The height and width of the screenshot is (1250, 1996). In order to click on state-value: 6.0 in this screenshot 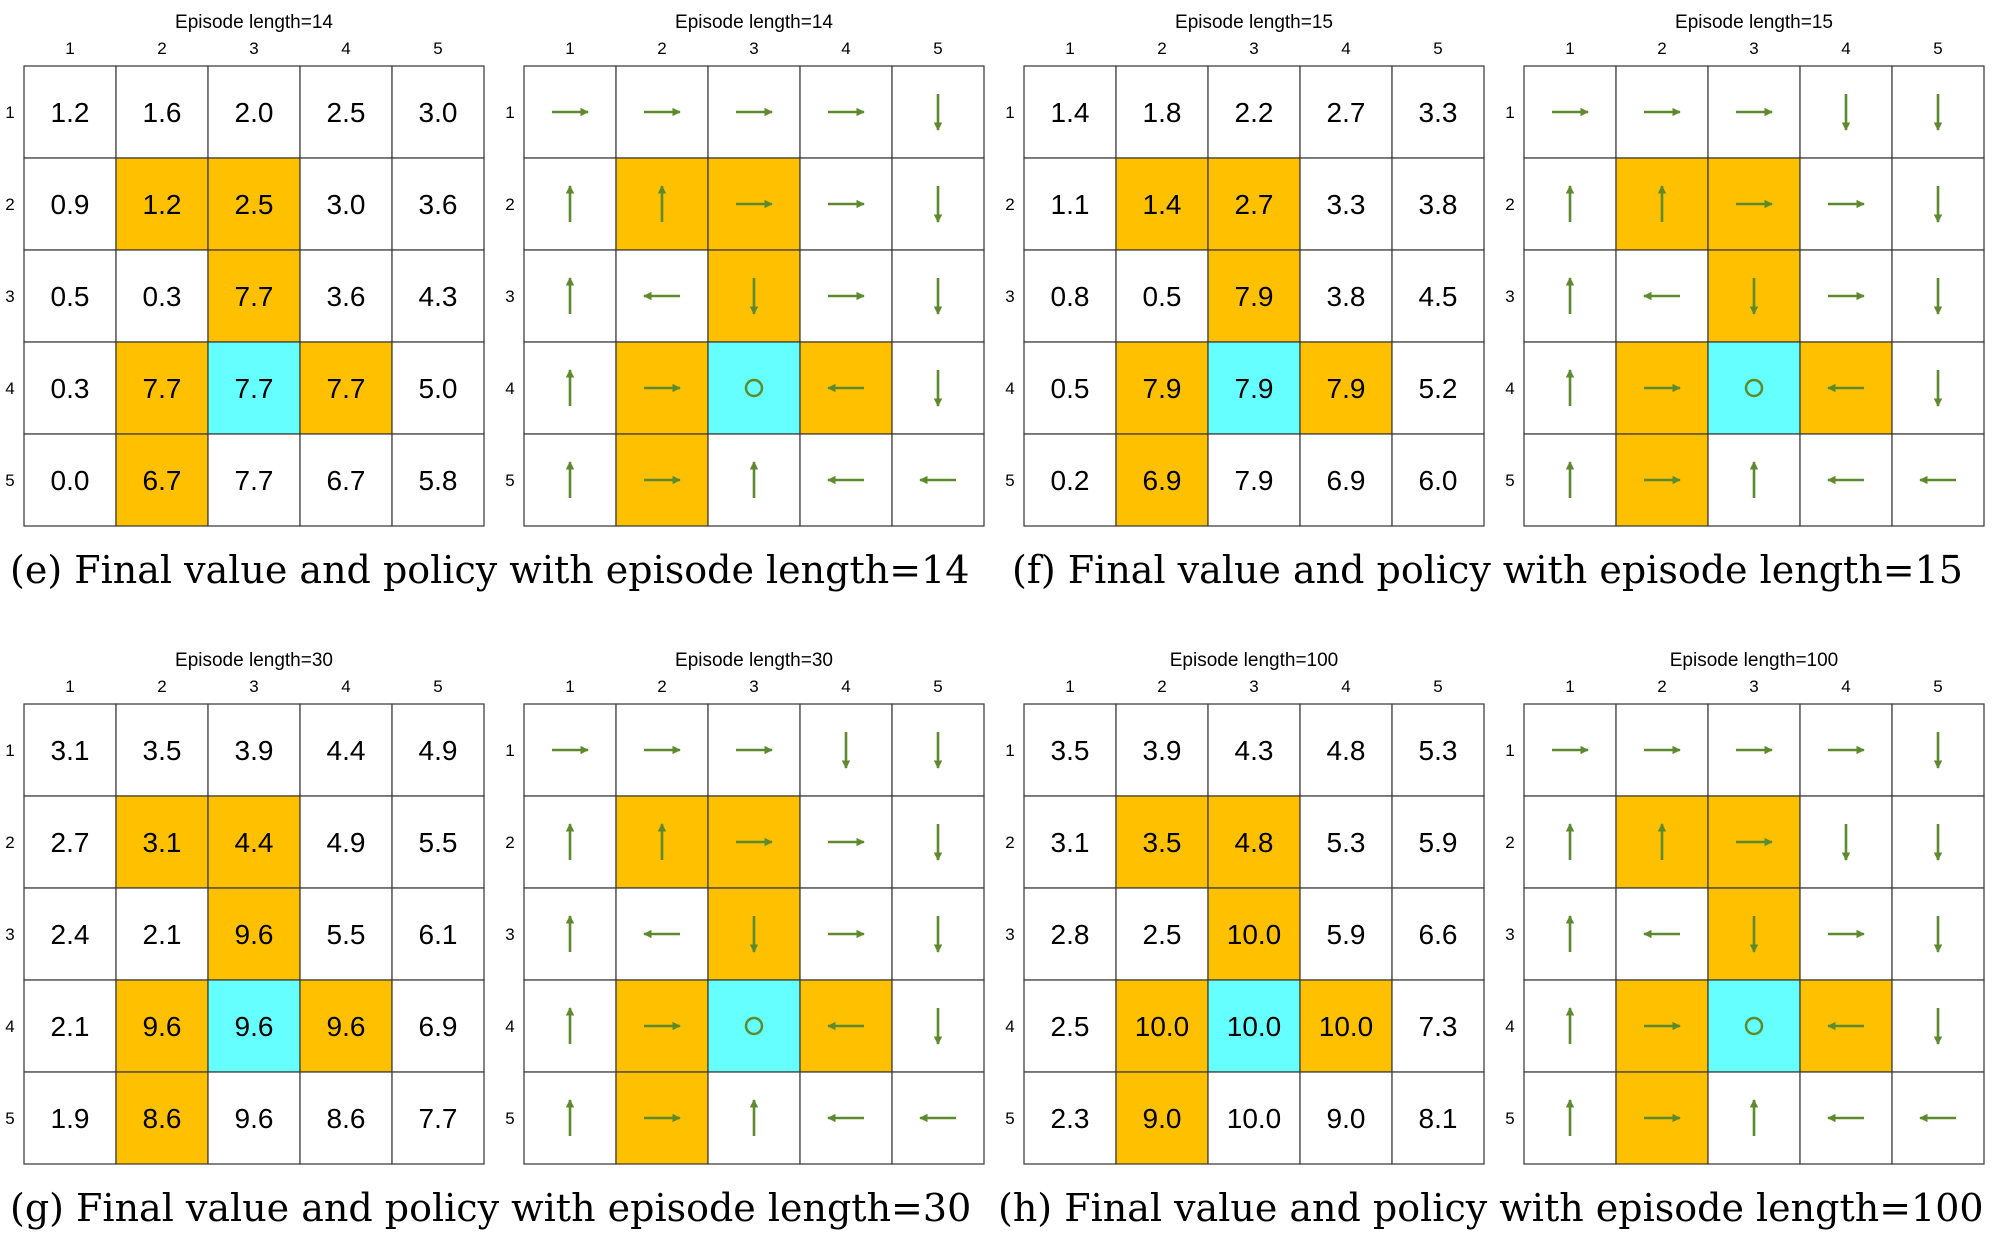, I will do `click(1438, 480)`.